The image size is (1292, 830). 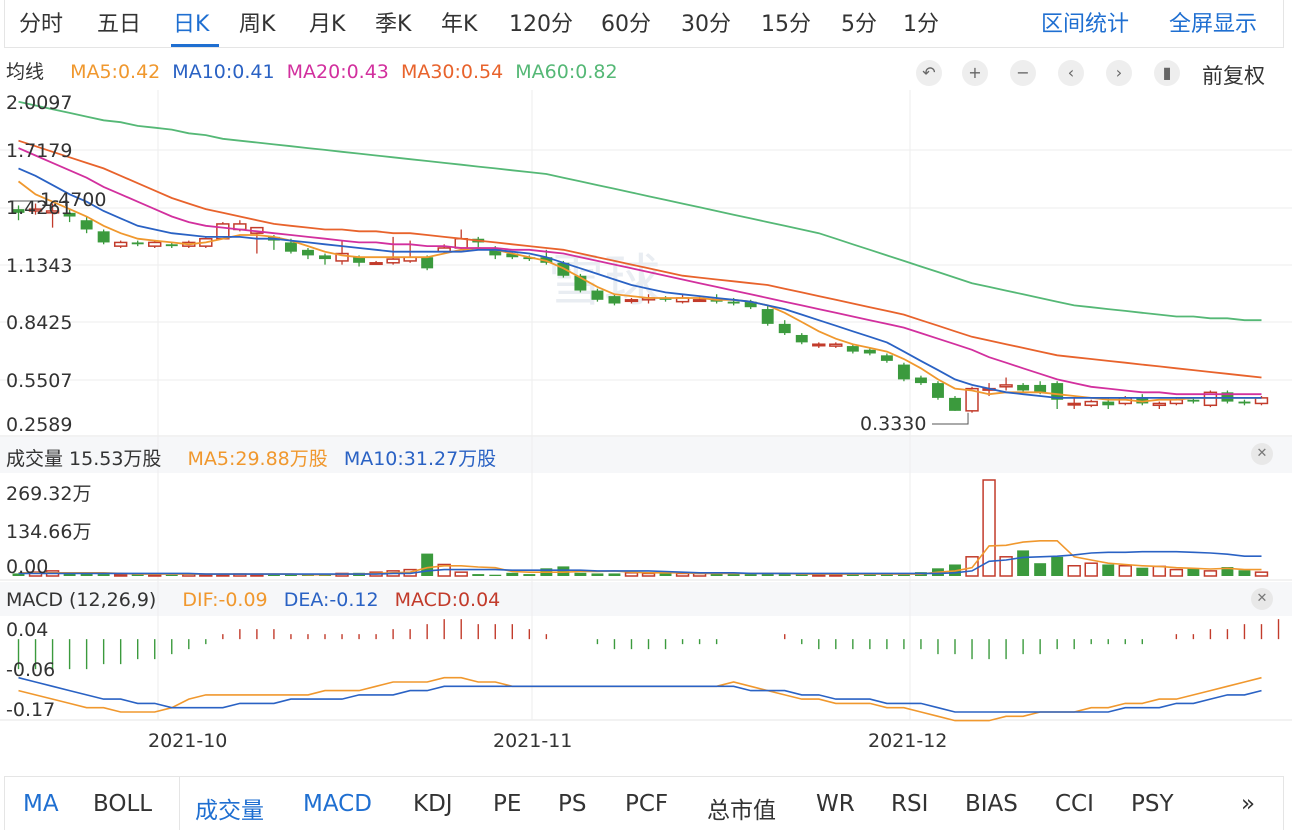 I want to click on zoom-in-icon: +, so click(x=975, y=73).